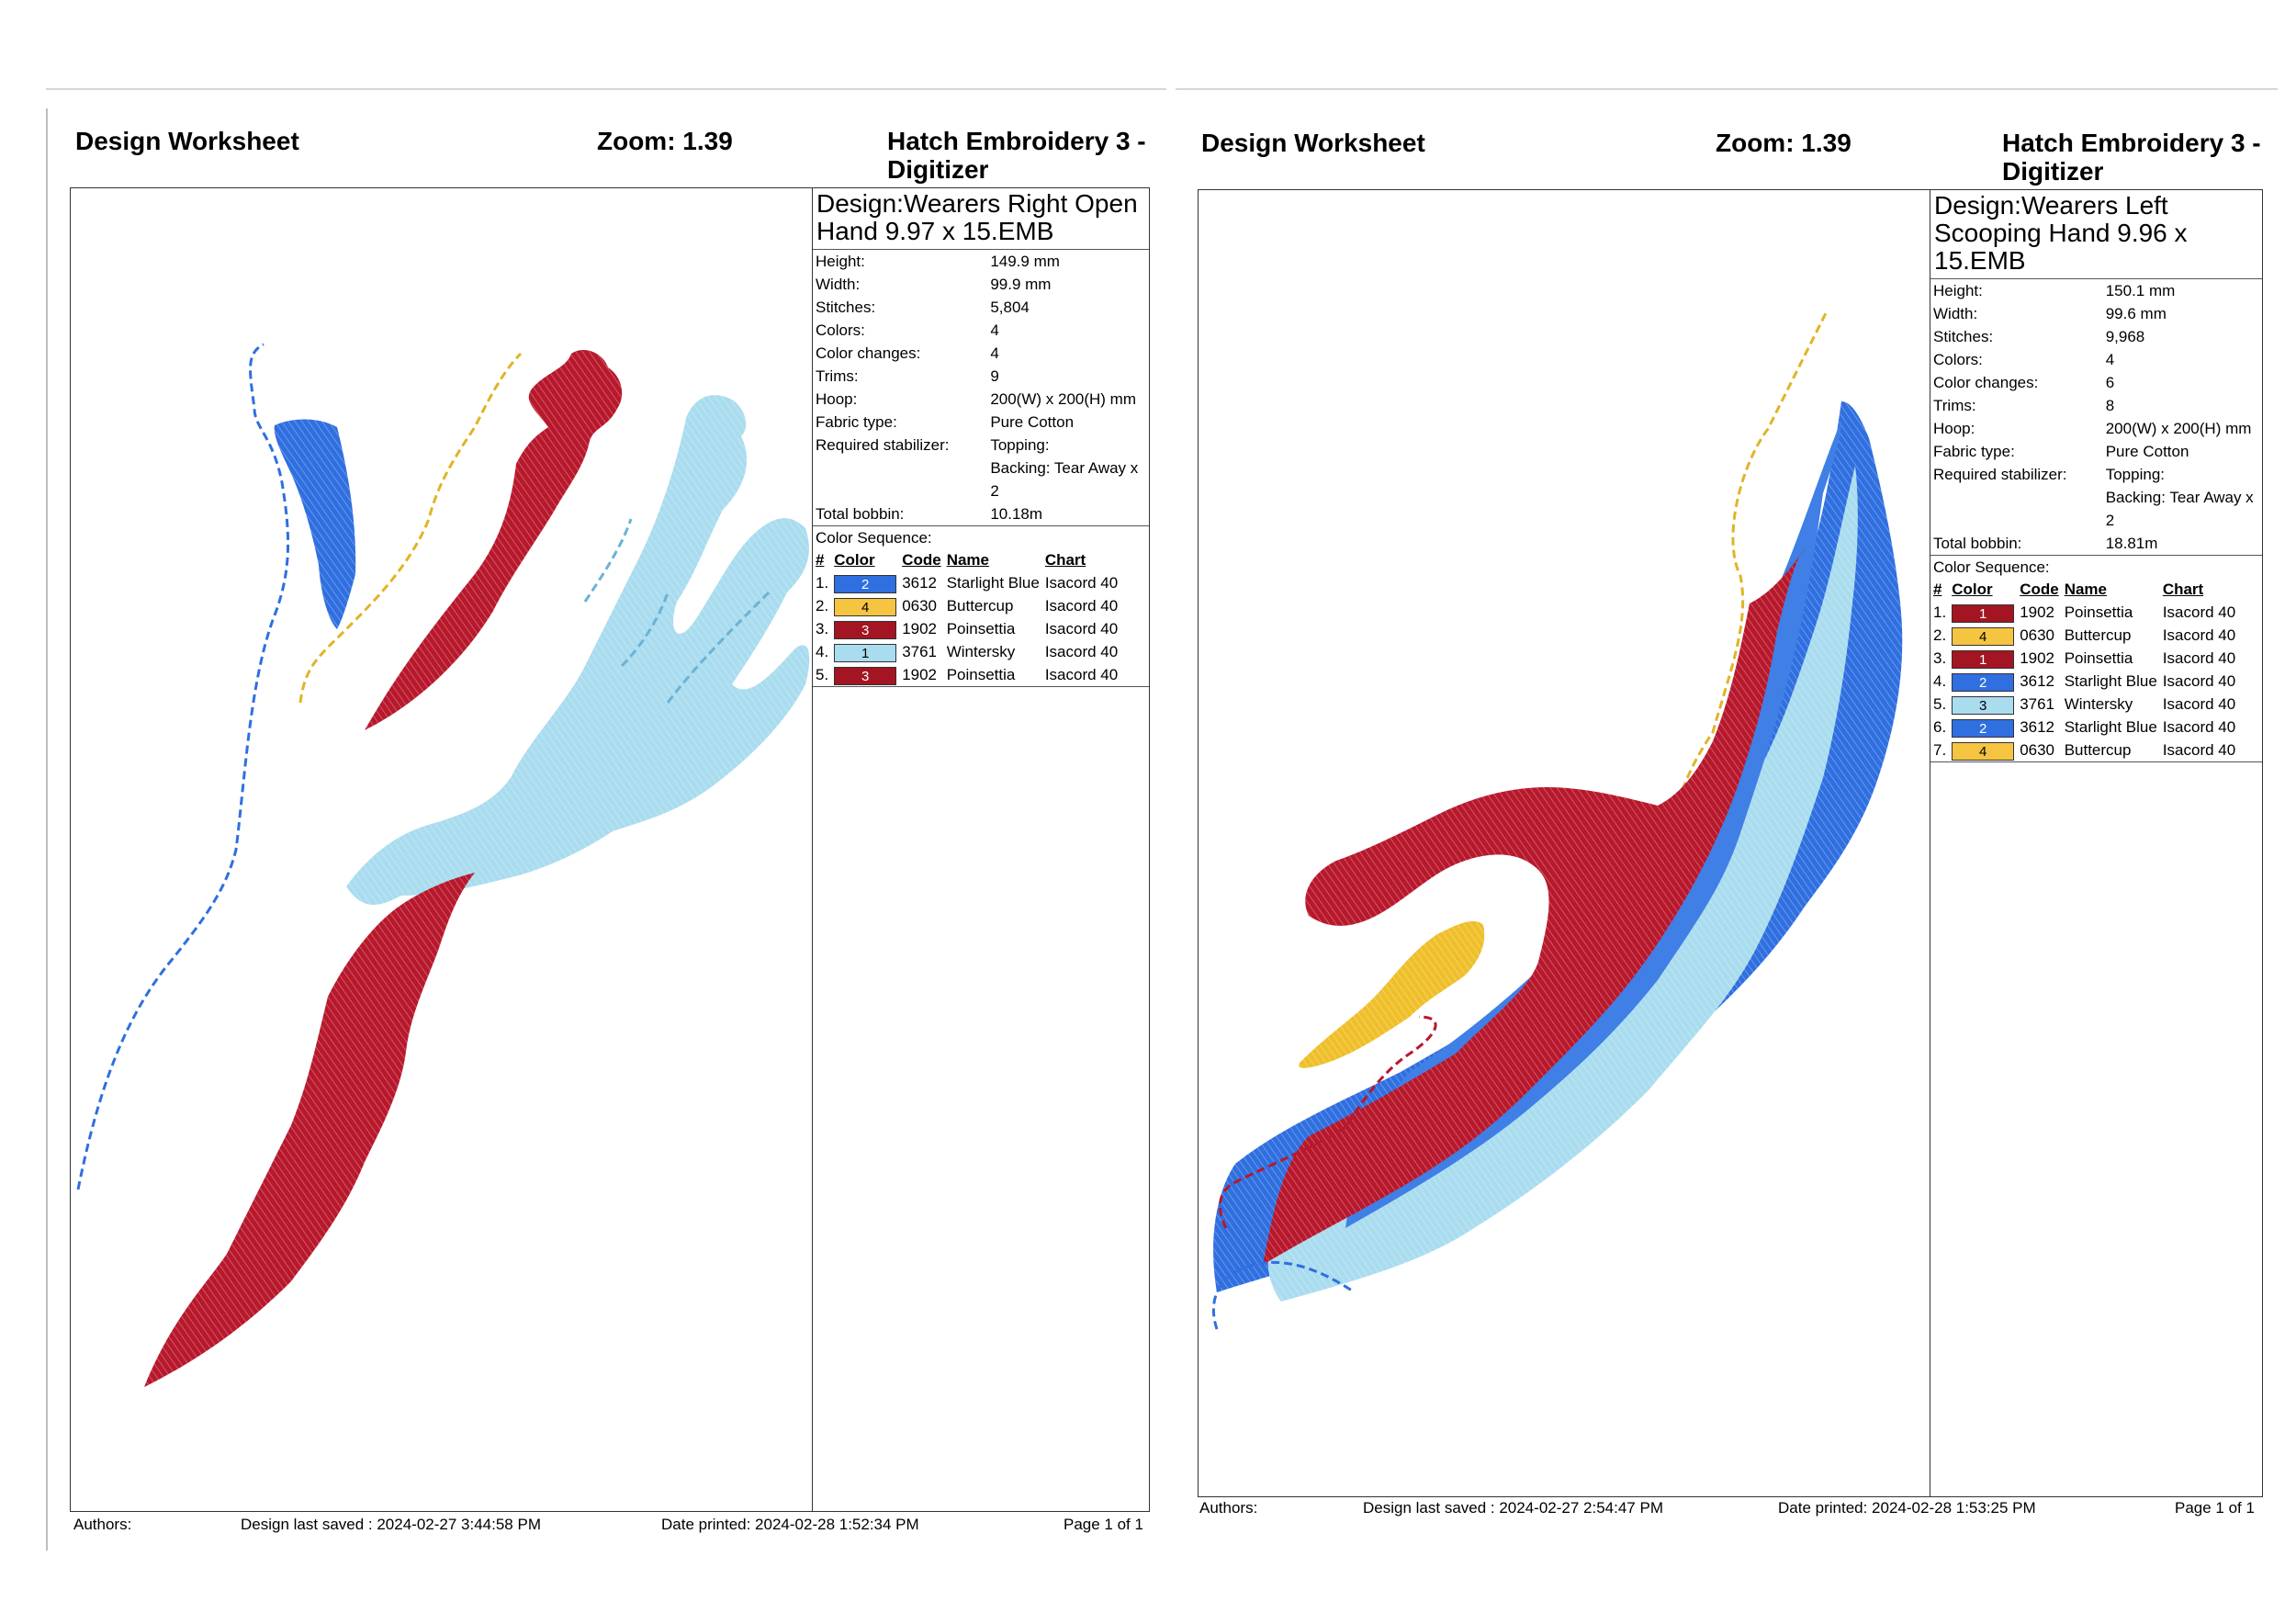 The width and height of the screenshot is (2296, 1624). Describe the element at coordinates (677, 611) in the screenshot. I see `outline-stitch-wintersky` at that location.